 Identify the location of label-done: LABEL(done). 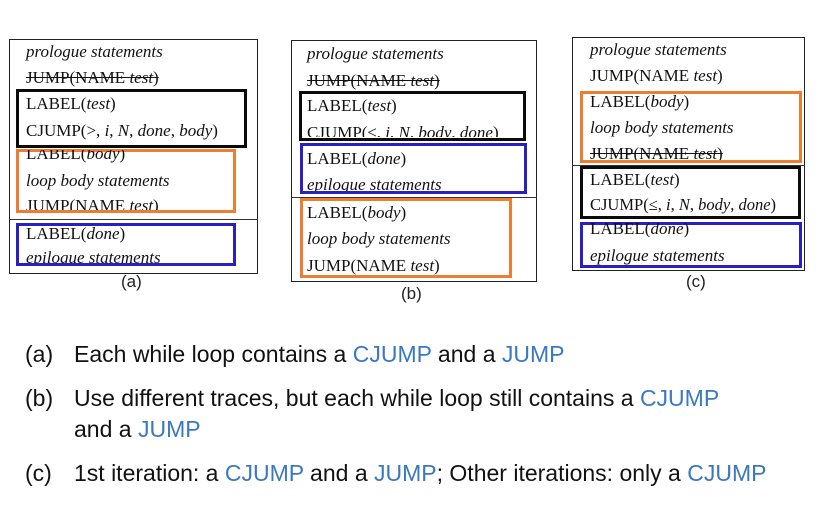
(356, 159).